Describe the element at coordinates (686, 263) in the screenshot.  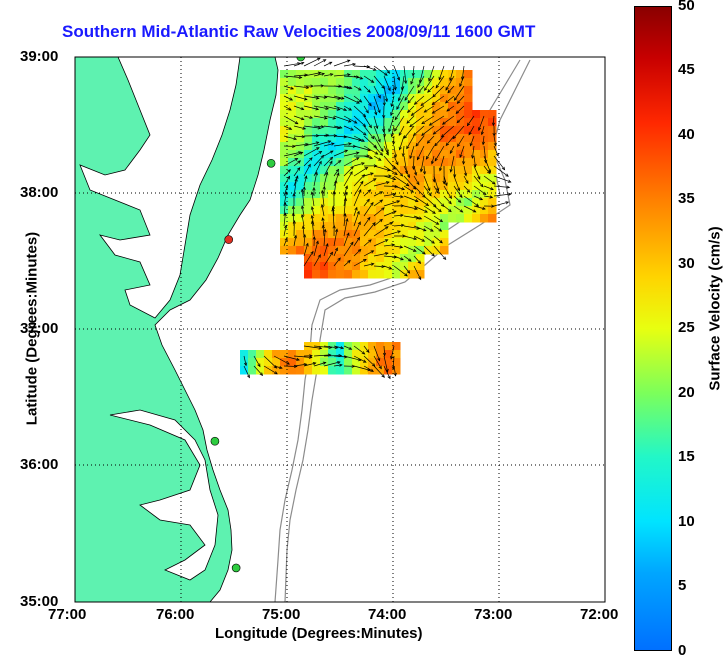
I see `cbar-tick-30: 30` at that location.